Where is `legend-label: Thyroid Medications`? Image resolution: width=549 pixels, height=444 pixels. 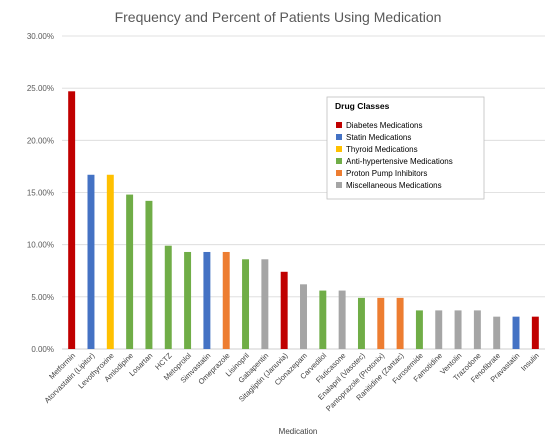
legend-label: Thyroid Medications is located at coordinates (382, 149).